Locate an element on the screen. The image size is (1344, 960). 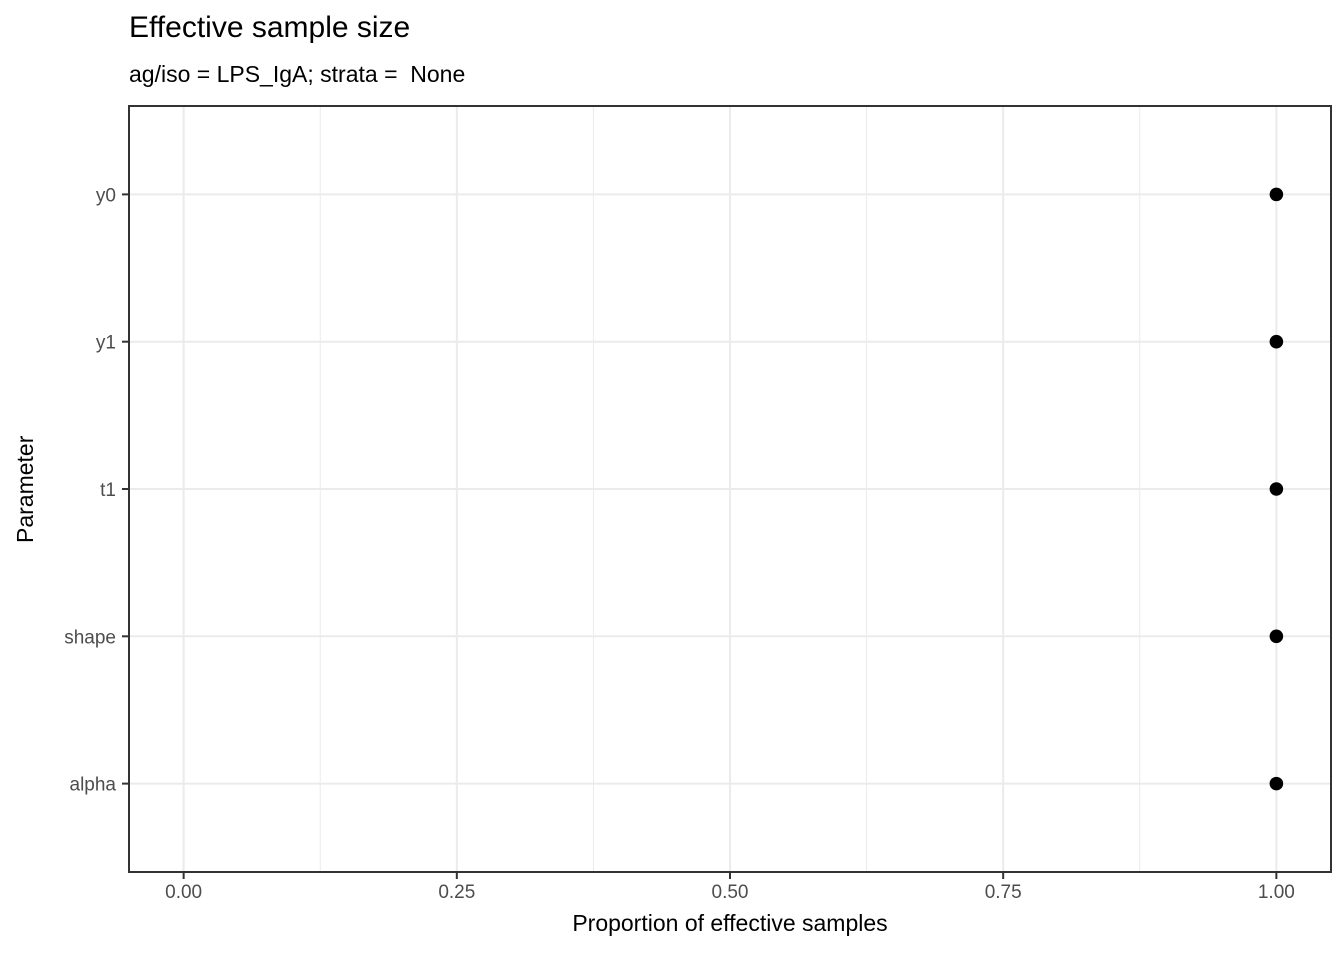
y-tick-label-shape: shape is located at coordinates (90, 637).